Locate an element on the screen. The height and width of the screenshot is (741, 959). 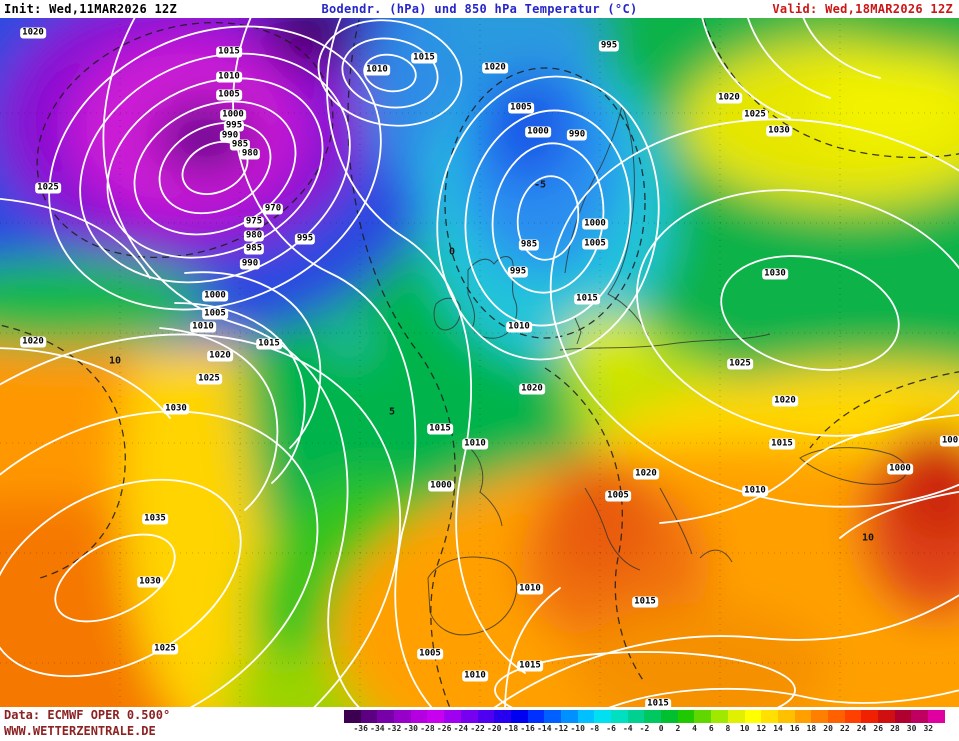
colorbar-tick: 16 is located at coordinates (794, 728).